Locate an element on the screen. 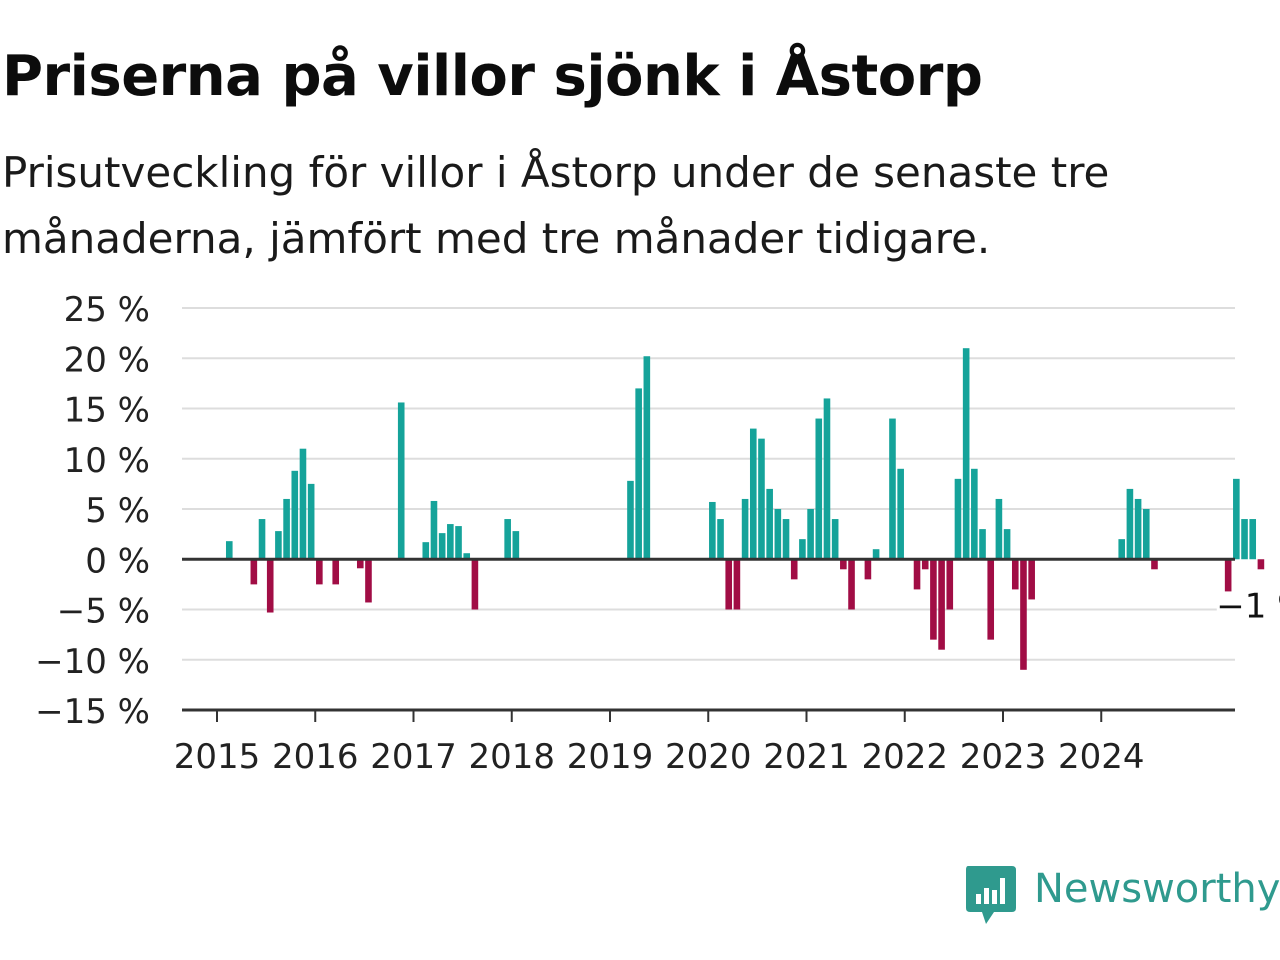  x-tick-label: 2024 is located at coordinates (1101, 757).